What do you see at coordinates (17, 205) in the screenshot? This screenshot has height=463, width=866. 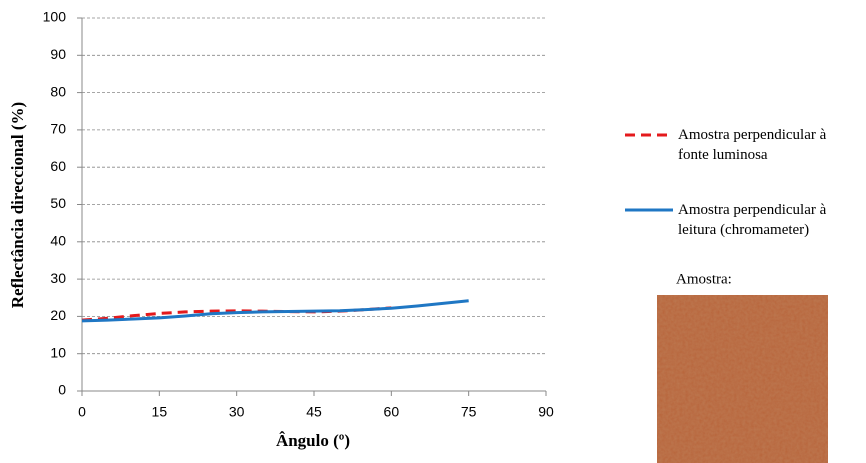 I see `y-axis-title: Reflectância direccional (%)` at bounding box center [17, 205].